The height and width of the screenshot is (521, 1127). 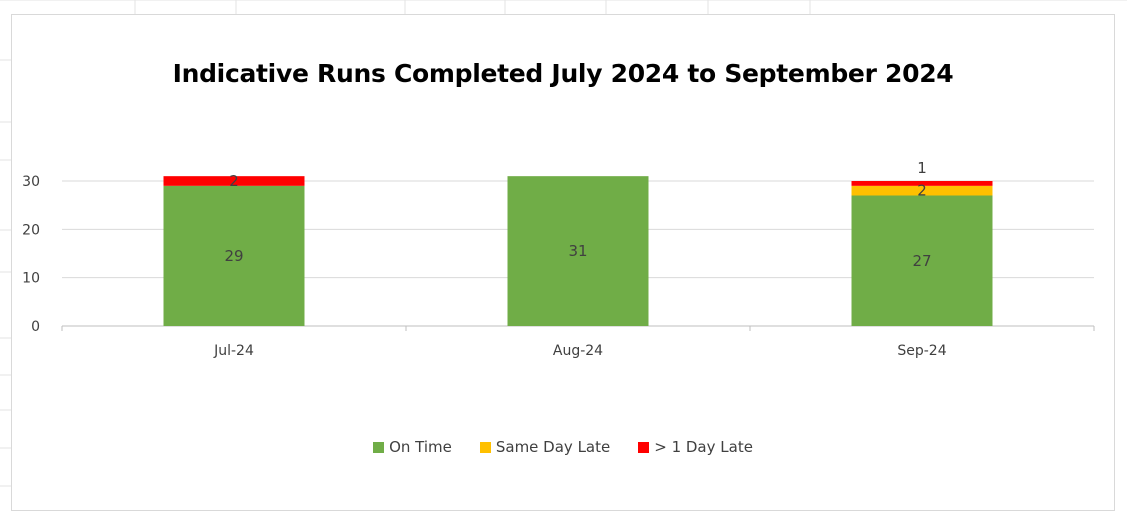 What do you see at coordinates (31, 279) in the screenshot?
I see `y-tick-label: 10` at bounding box center [31, 279].